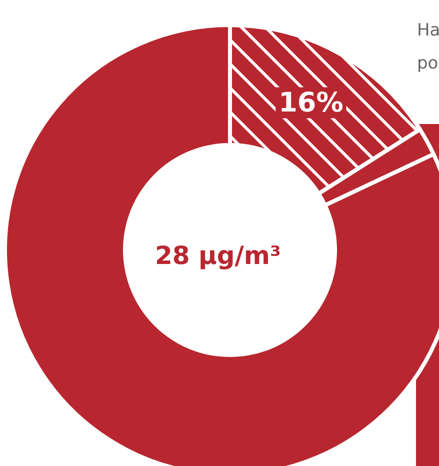 Image resolution: width=439 pixels, height=466 pixels. Describe the element at coordinates (311, 102) in the screenshot. I see `data-label: 16%` at that location.